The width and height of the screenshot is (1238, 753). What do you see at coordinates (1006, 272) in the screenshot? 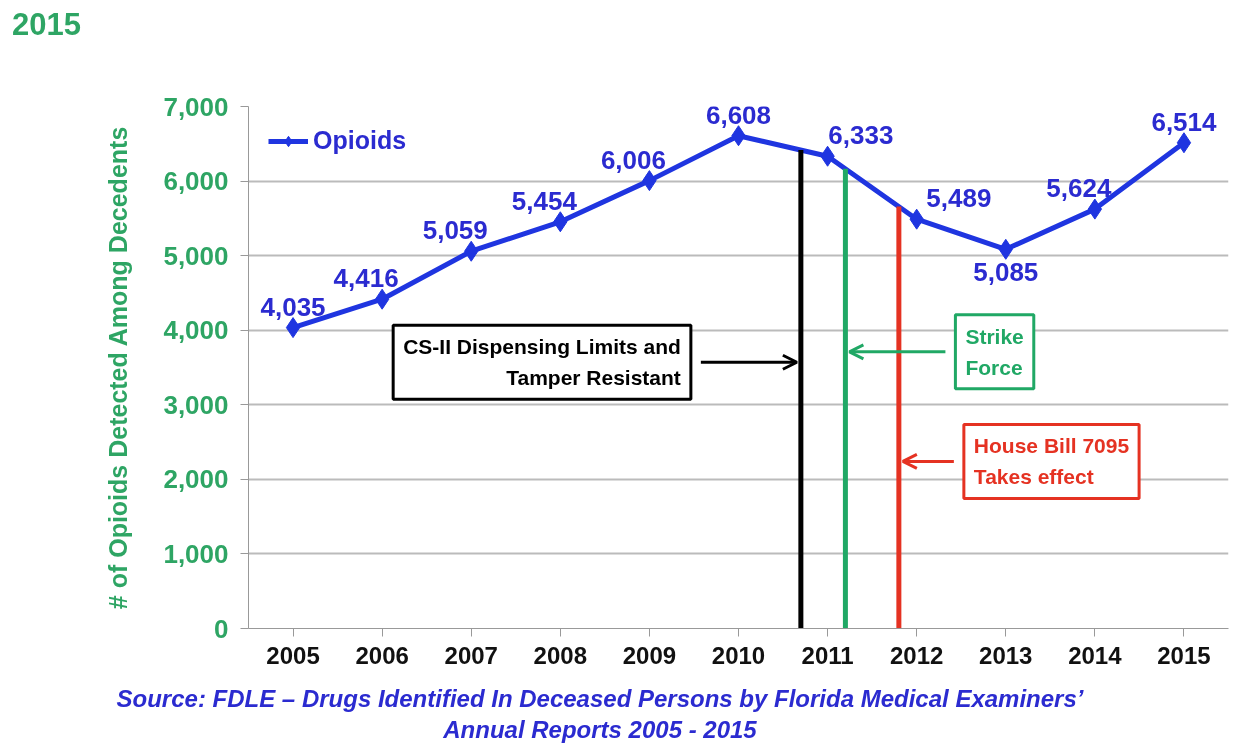
I see `data-label: 5,085` at bounding box center [1006, 272].